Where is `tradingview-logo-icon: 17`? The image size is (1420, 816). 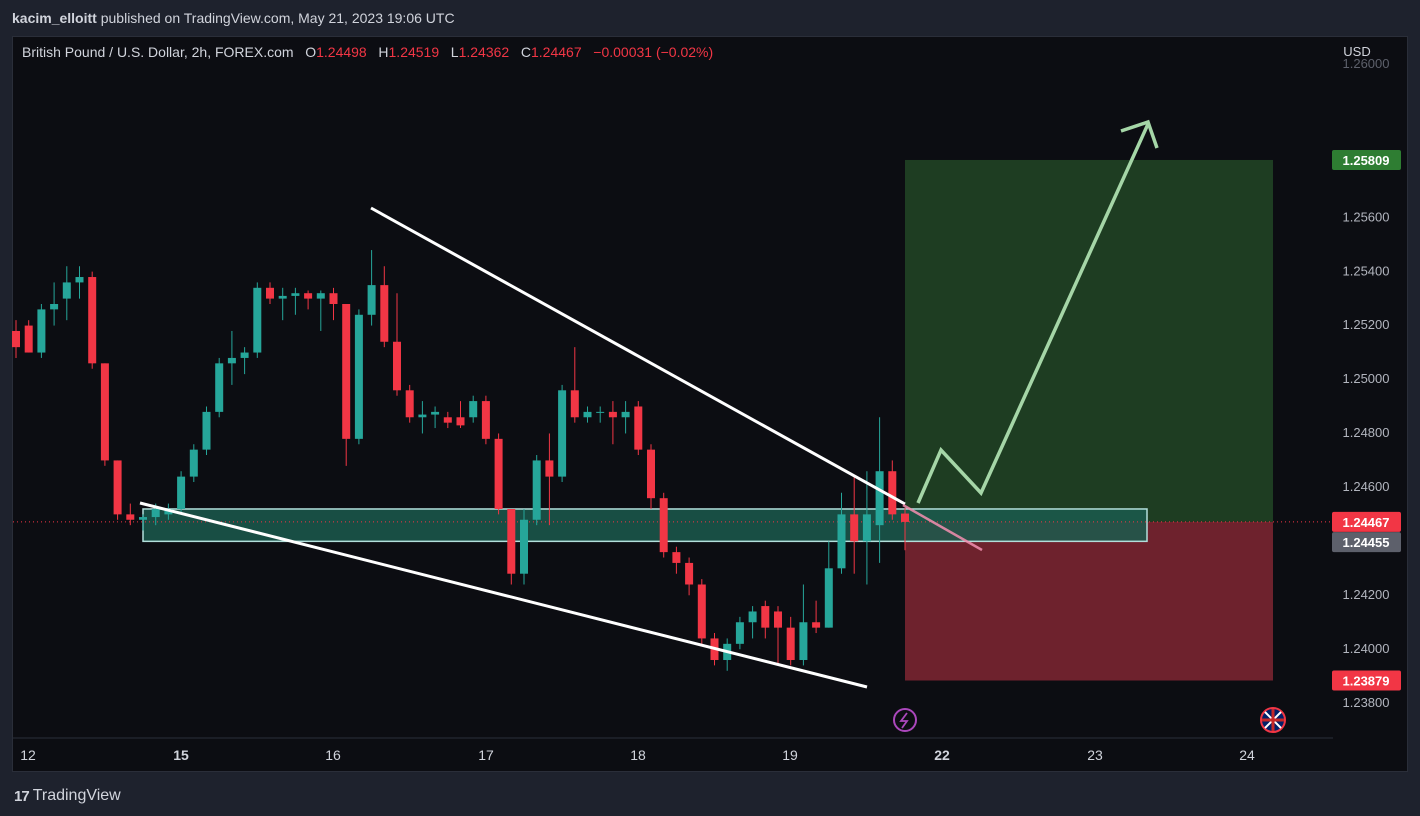 tradingview-logo-icon: 17 is located at coordinates (22, 796).